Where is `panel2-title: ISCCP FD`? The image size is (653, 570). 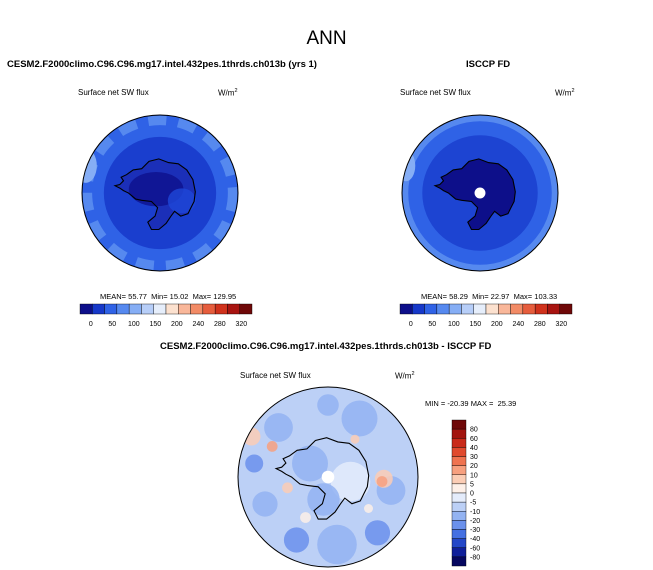
panel2-title: ISCCP FD is located at coordinates (488, 64).